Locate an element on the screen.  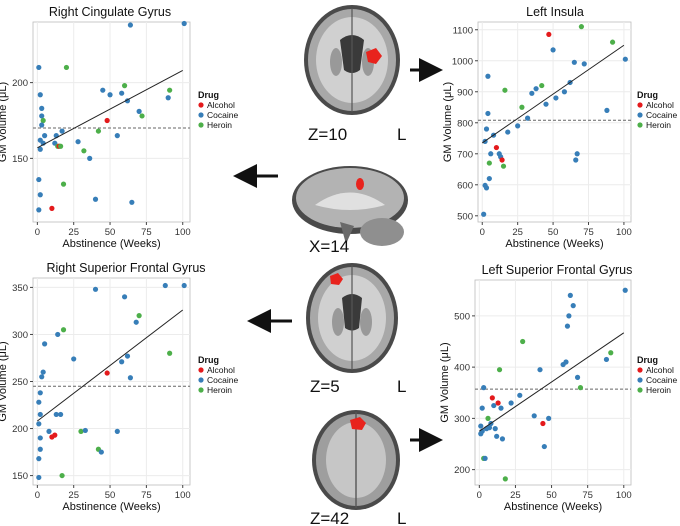
legend-label-heroin: Heroin is located at coordinates (658, 125).